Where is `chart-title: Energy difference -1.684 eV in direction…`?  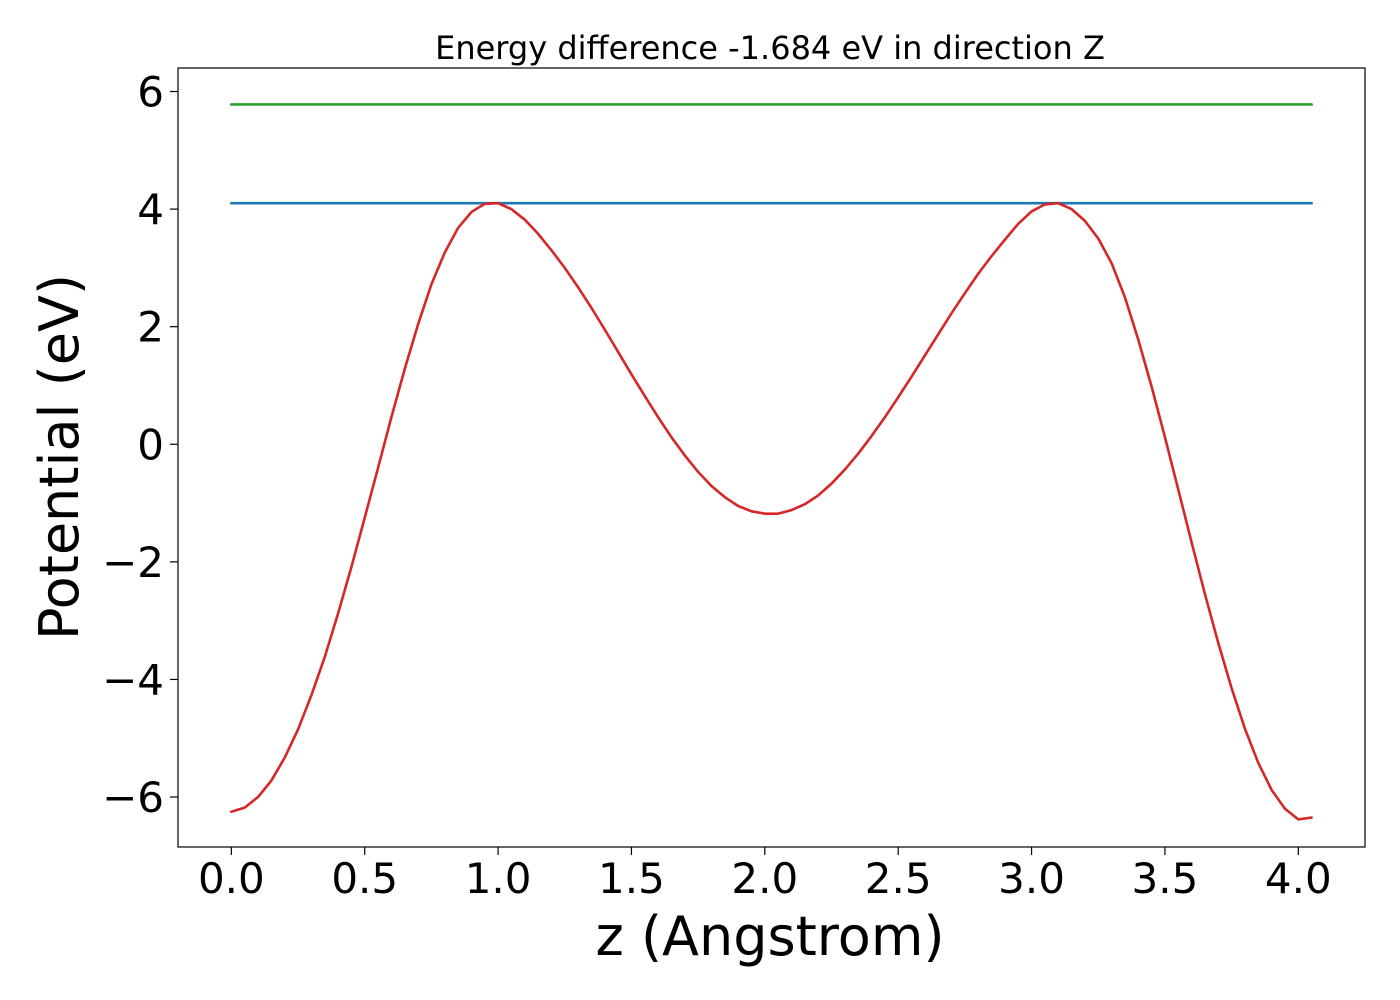
chart-title: Energy difference -1.684 eV in direction… is located at coordinates (770, 48).